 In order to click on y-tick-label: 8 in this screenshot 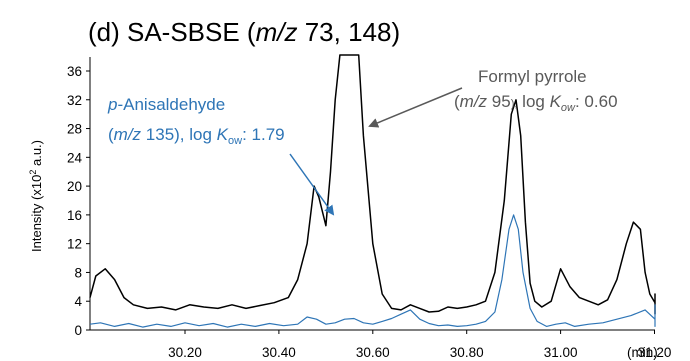, I will do `click(78, 272)`.